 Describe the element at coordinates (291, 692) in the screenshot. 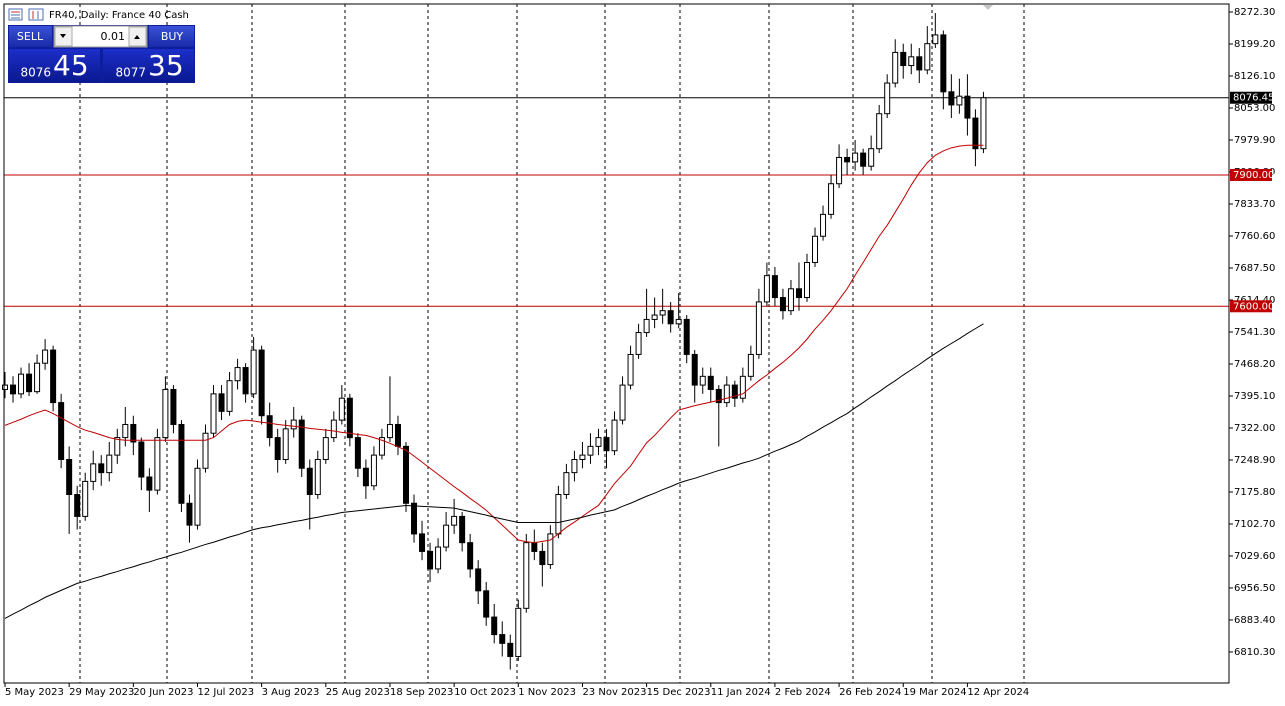

I see `x-tick-label: 3 Aug 2023` at that location.